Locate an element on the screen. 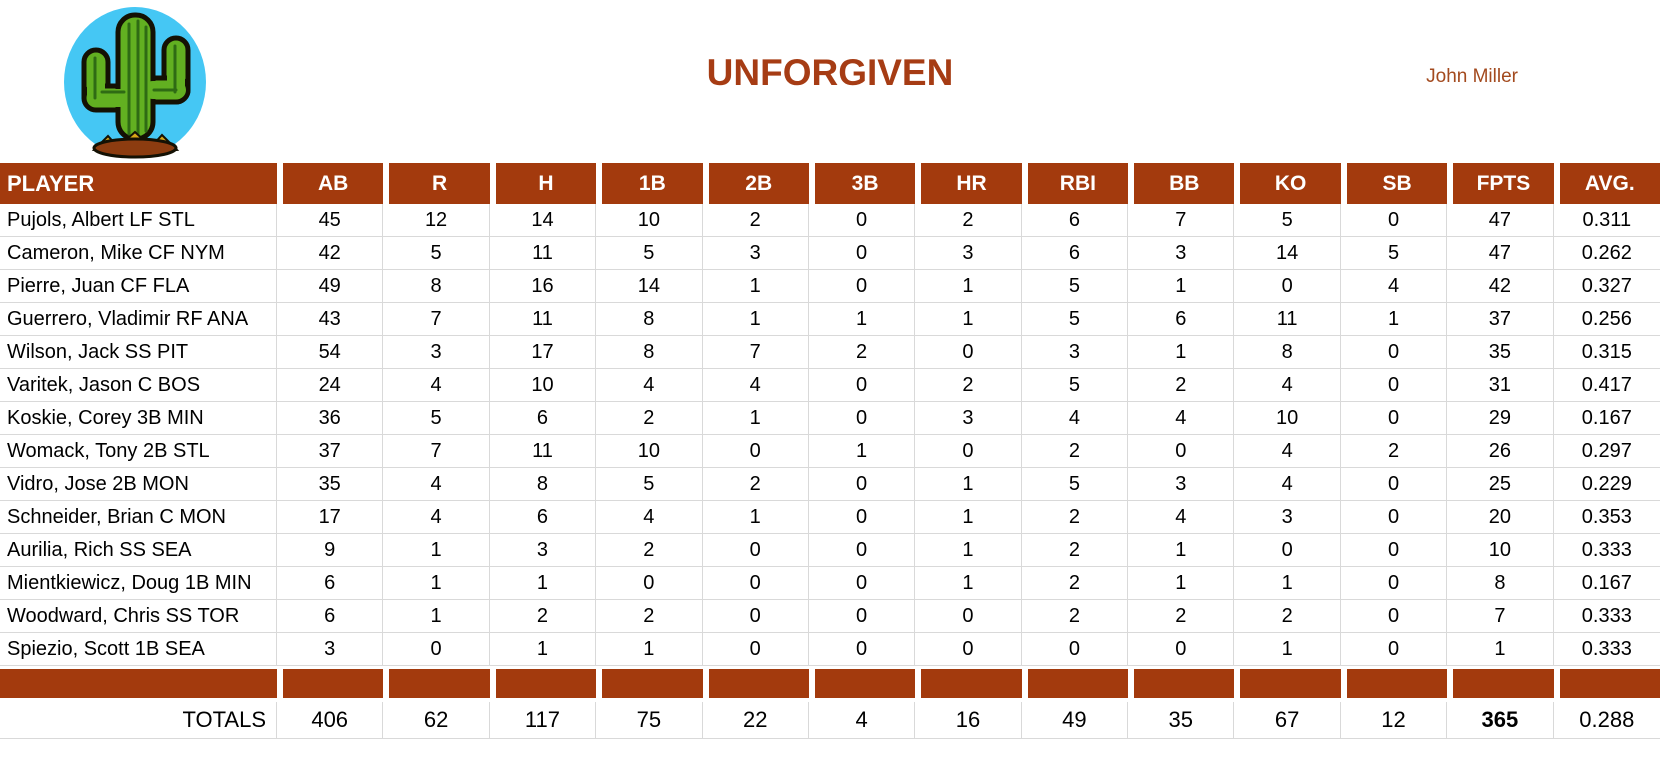 The height and width of the screenshot is (769, 1660). stat-cell: 31 is located at coordinates (1500, 385).